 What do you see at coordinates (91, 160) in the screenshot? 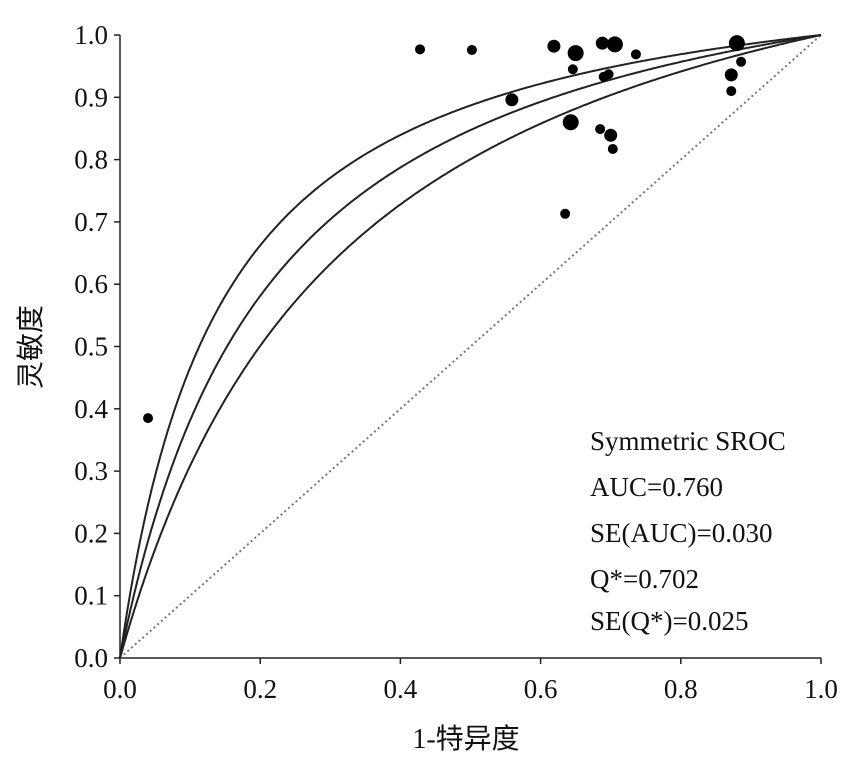
I see `y-tick-label: 0.8` at bounding box center [91, 160].